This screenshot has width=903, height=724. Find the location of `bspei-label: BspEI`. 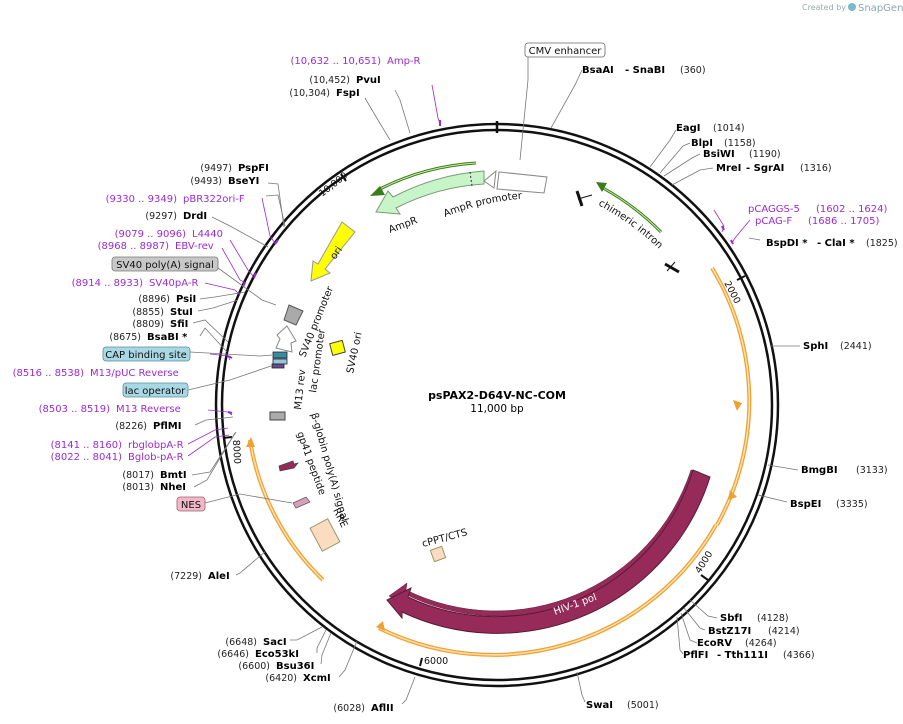

bspei-label: BspEI is located at coordinates (805, 504).